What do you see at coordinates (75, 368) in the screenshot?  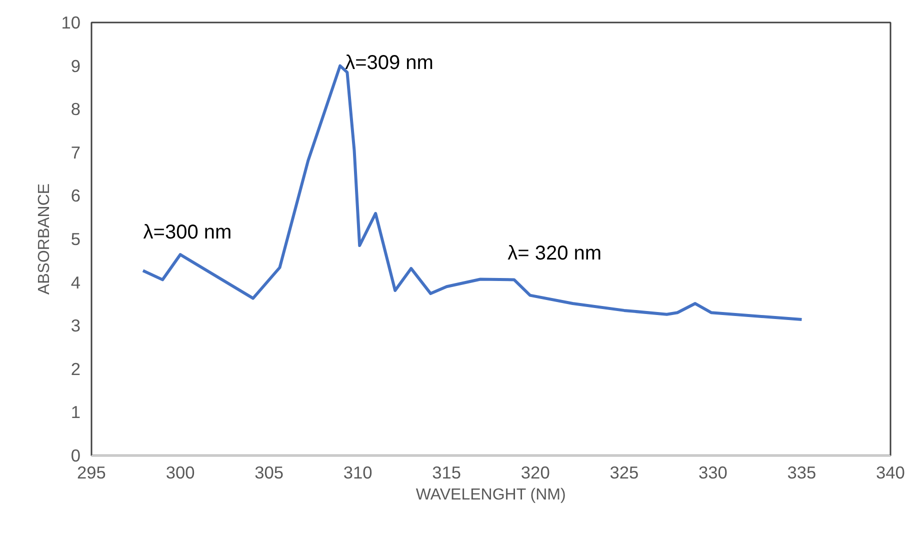 I see `y-tick-label: 2` at bounding box center [75, 368].